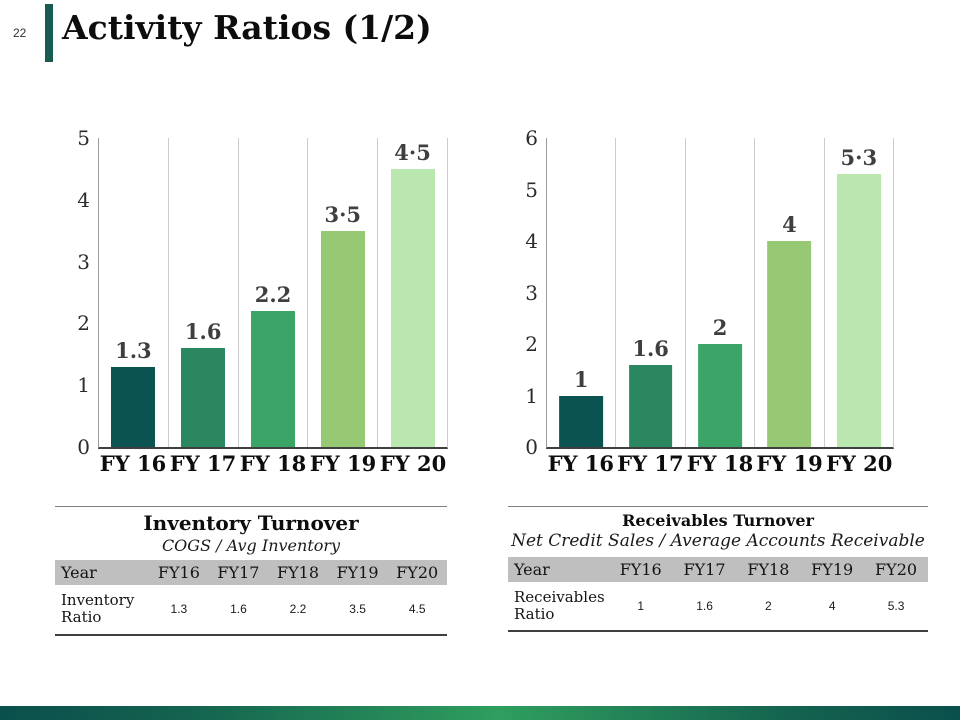 The image size is (960, 720). I want to click on category-column: 2.2, so click(274, 292).